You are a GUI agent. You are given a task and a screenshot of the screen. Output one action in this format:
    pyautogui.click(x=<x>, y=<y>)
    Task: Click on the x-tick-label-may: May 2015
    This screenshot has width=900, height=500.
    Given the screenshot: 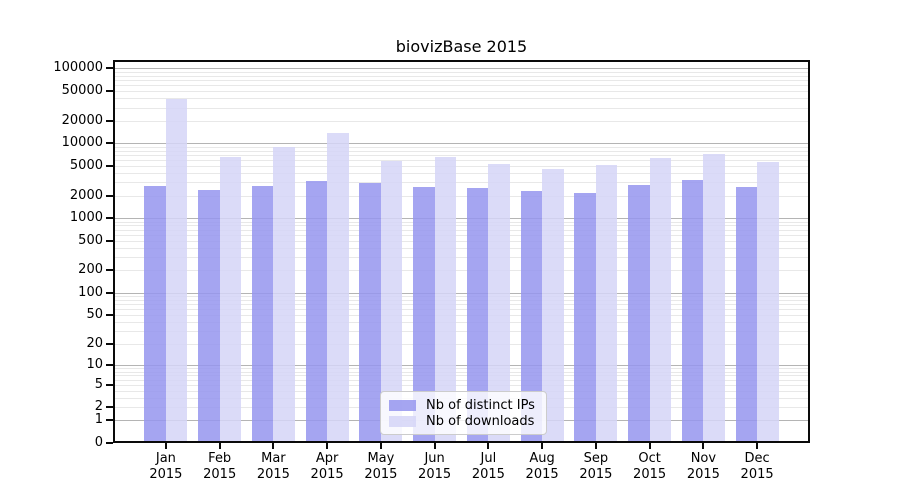 What is the action you would take?
    pyautogui.click(x=381, y=466)
    